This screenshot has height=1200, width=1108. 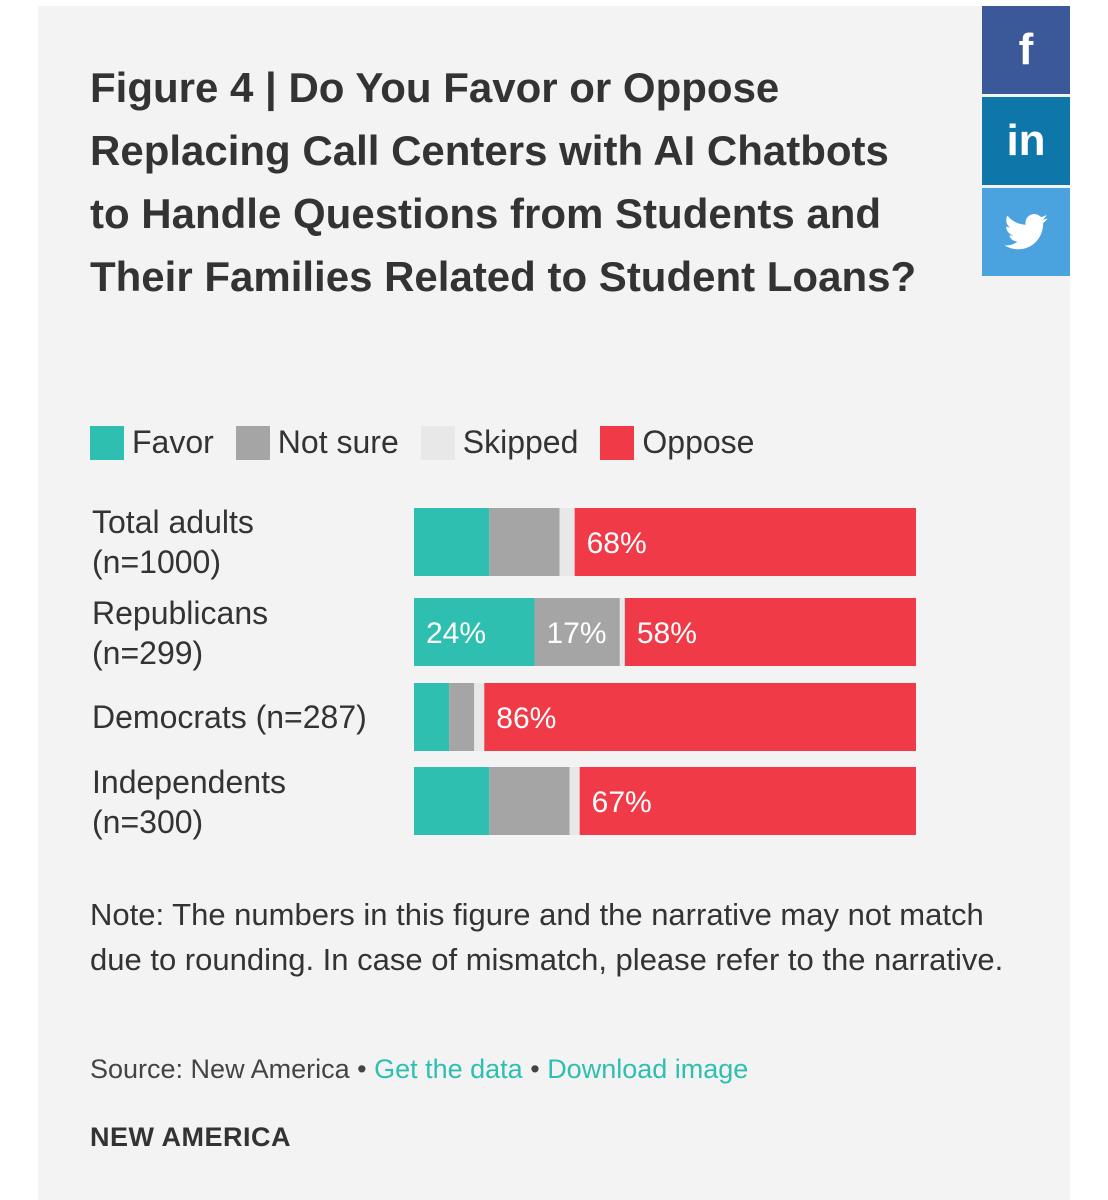 I want to click on legend-swatch-favor, so click(x=107, y=442).